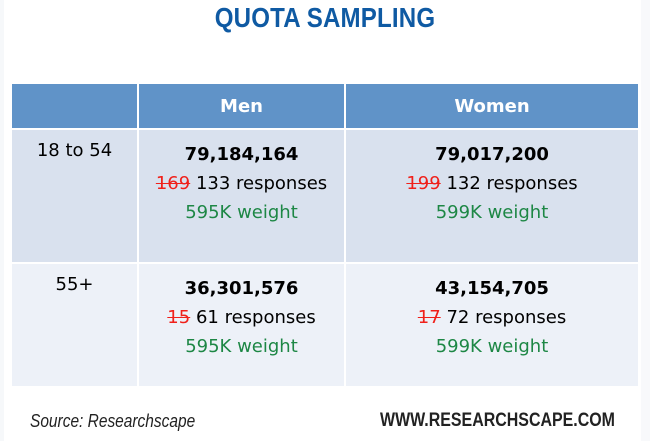 Image resolution: width=650 pixels, height=441 pixels. I want to click on population-value: 79,184,164, so click(241, 154).